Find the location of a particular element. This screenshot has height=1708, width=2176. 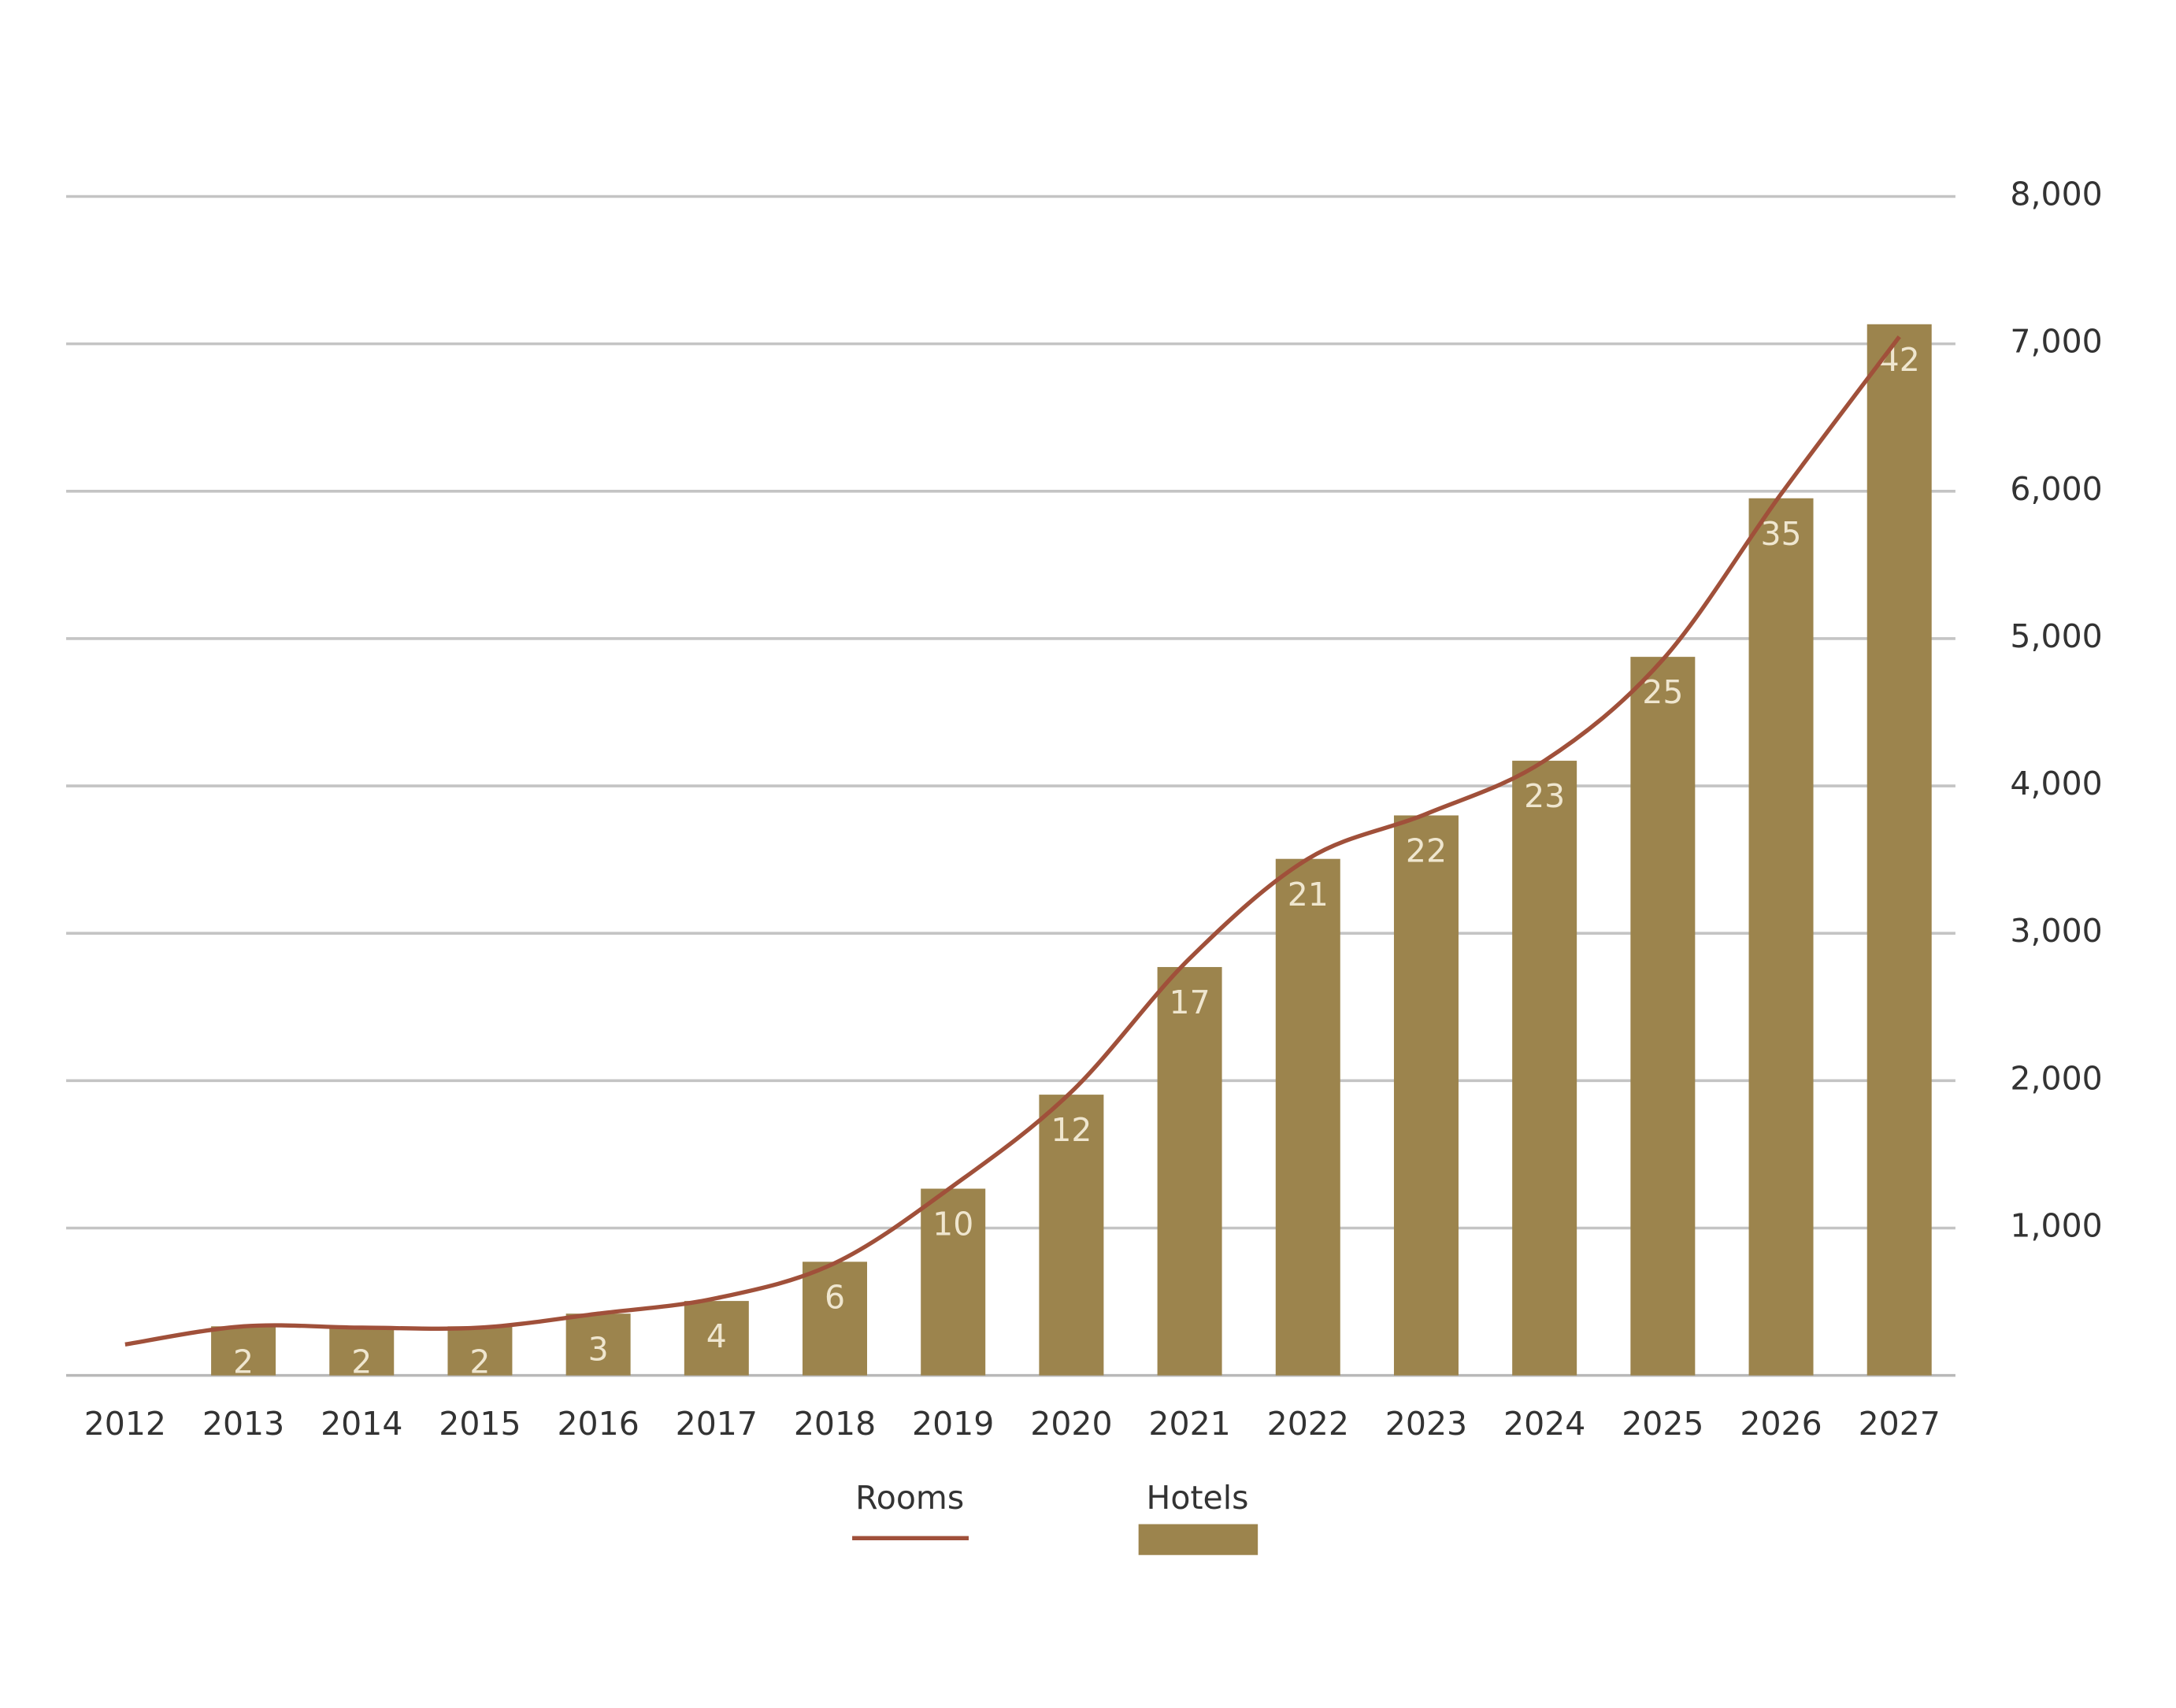

value-label: 23 is located at coordinates (1545, 796).